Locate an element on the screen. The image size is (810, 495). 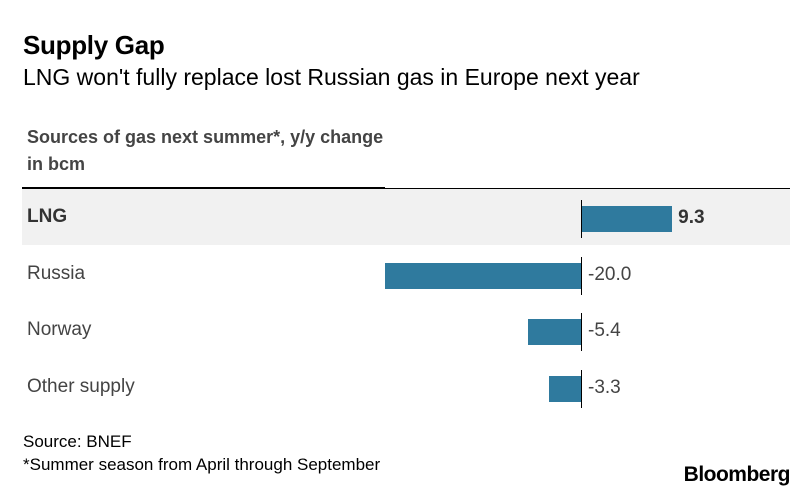
bar-lng is located at coordinates (627, 219).